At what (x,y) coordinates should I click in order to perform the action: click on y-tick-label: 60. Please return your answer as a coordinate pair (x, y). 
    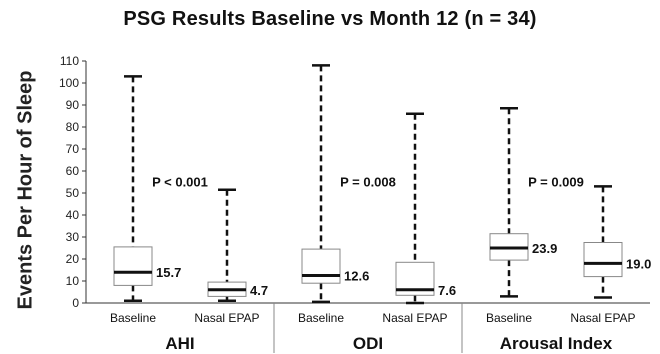
    Looking at the image, I should click on (73, 171).